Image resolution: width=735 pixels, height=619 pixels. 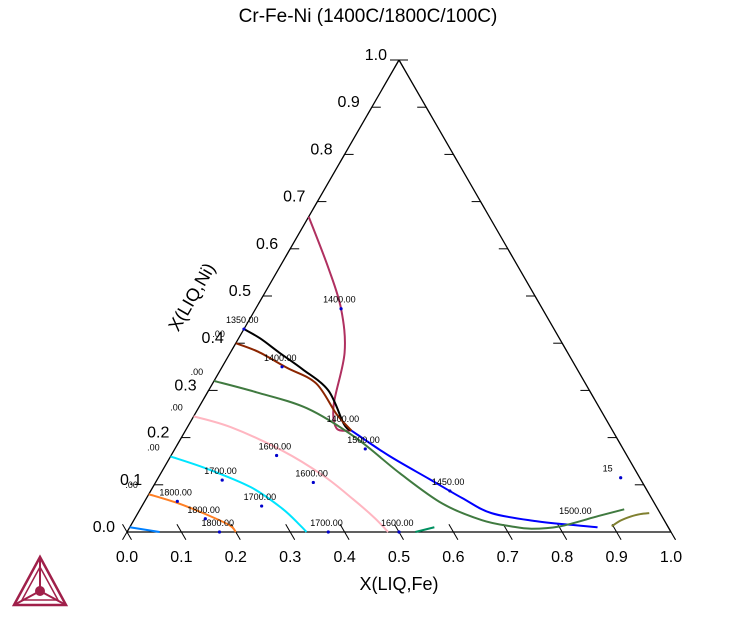 What do you see at coordinates (671, 557) in the screenshot?
I see `x-tick-label: 1.0` at bounding box center [671, 557].